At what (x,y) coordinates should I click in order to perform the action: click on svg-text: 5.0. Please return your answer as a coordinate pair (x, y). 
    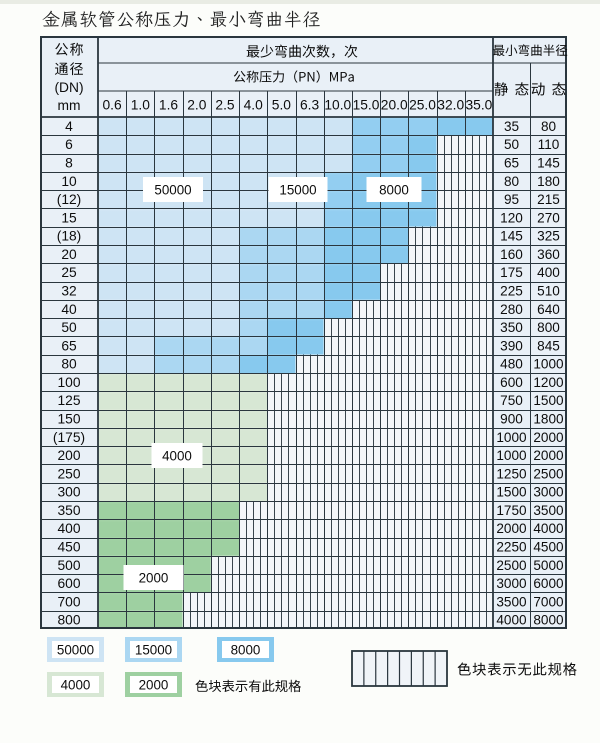
    Looking at the image, I should click on (282, 105).